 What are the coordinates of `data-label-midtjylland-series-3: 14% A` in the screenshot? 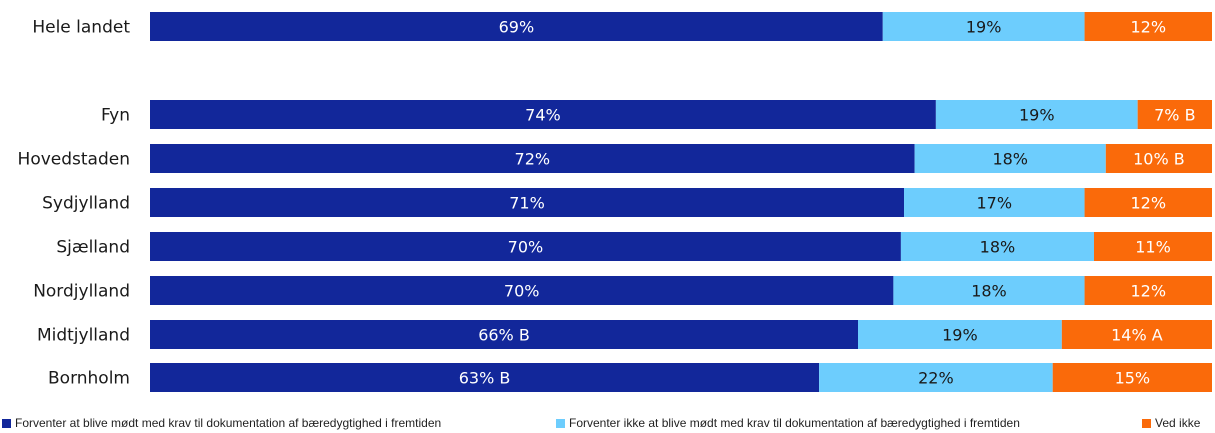 It's located at (1137, 335).